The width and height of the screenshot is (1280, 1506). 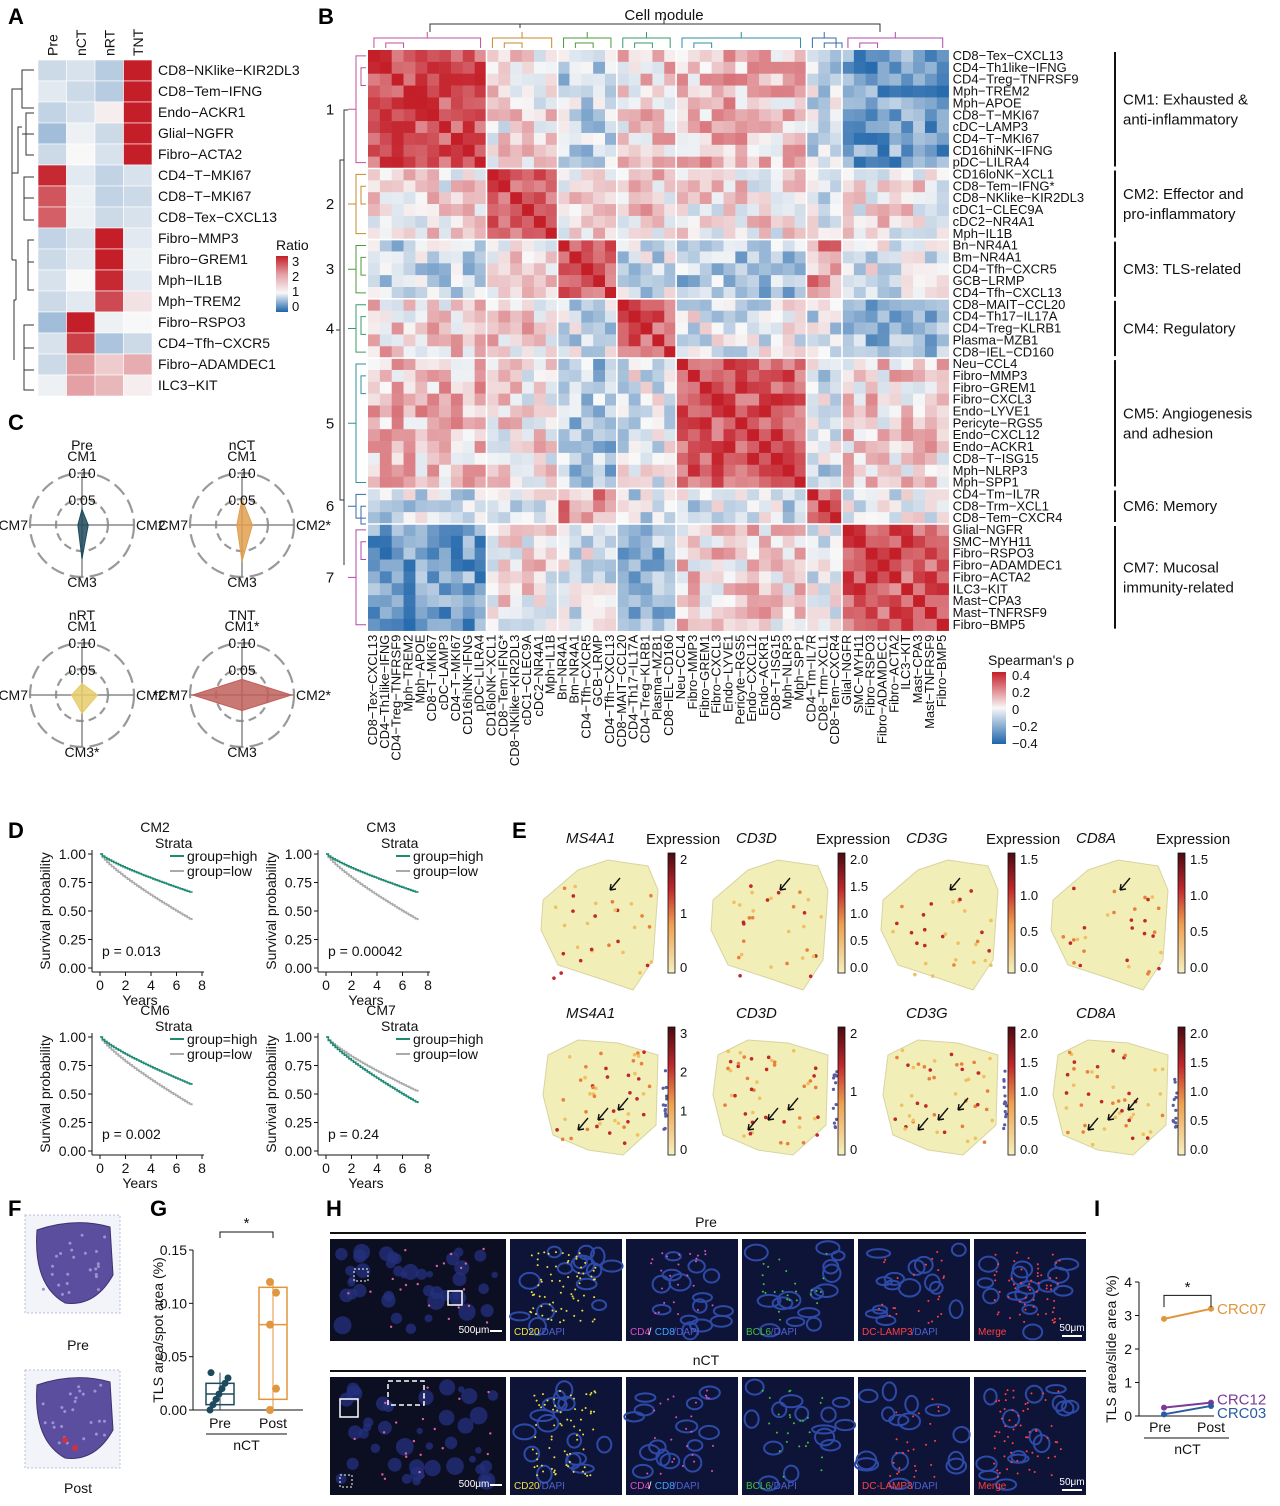 I want to click on tissue-blob, so click(x=494, y=1275).